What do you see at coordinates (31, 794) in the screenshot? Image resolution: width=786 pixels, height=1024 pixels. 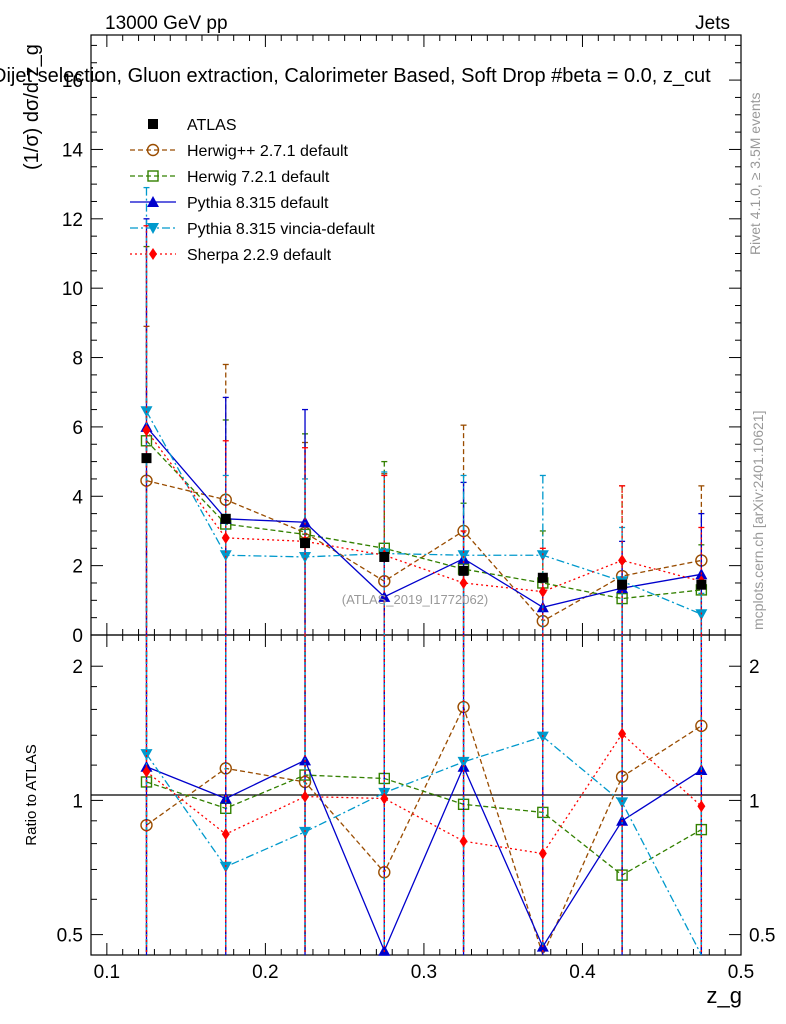 I see `ratio-y-axis-label: Ratio to ATLAS` at bounding box center [31, 794].